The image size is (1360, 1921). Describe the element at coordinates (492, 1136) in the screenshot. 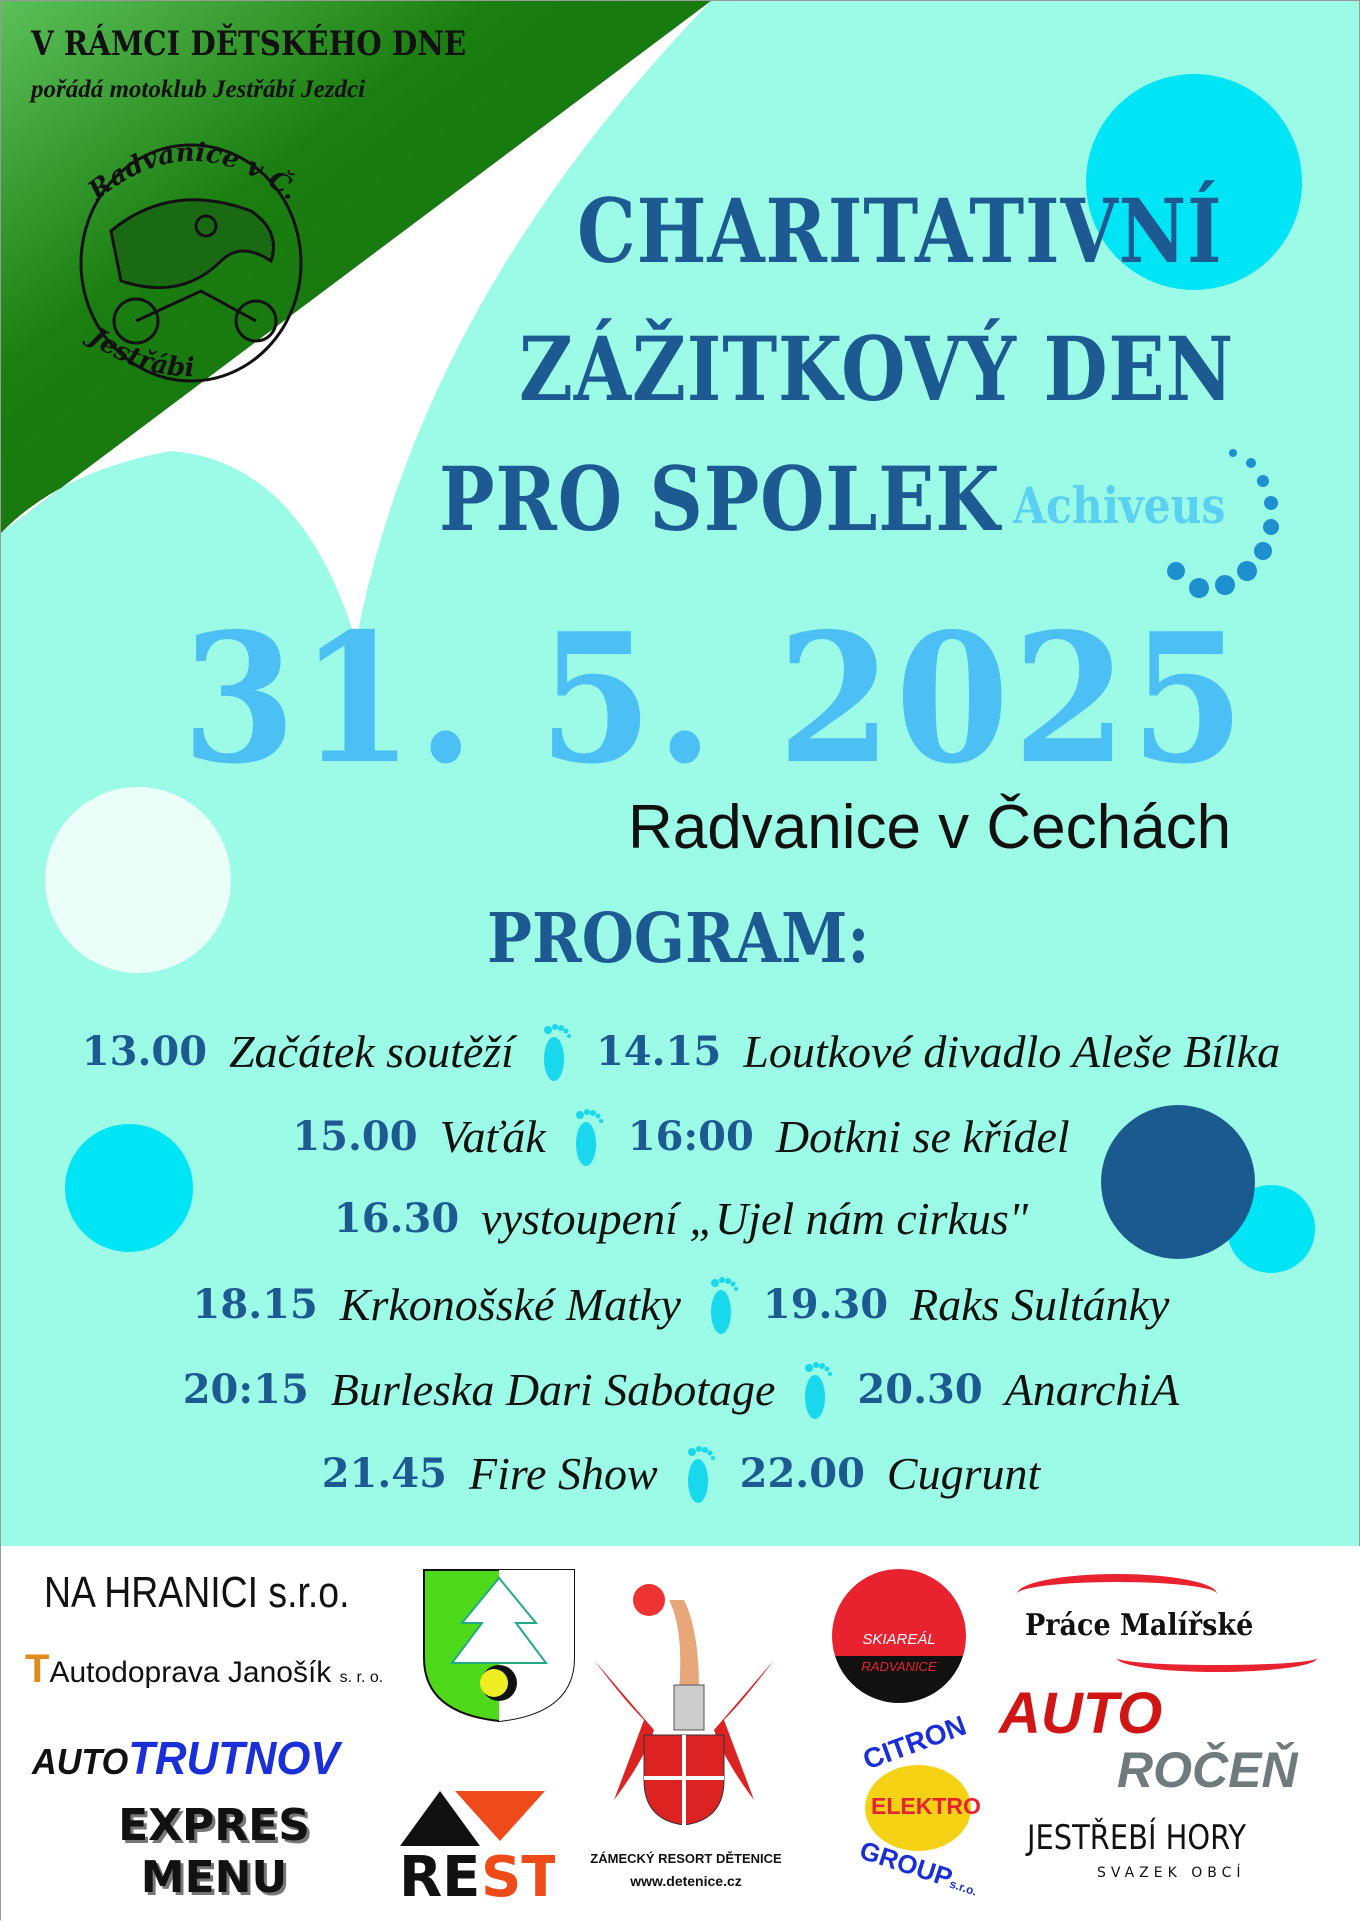

I see `program-event: Vaťák` at that location.